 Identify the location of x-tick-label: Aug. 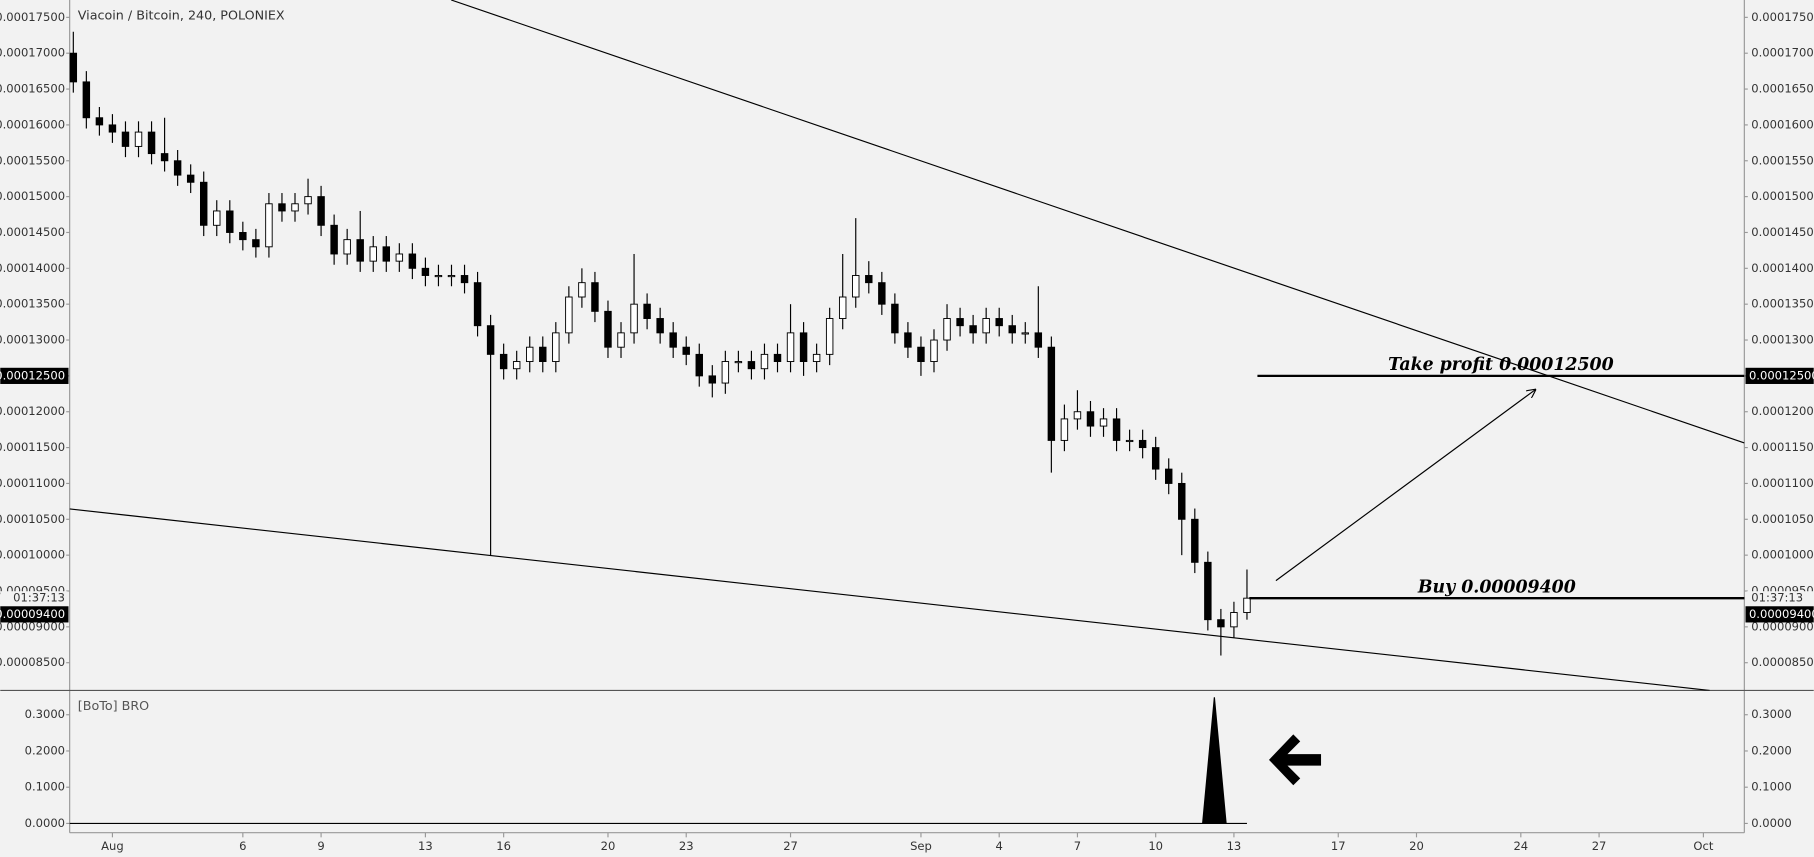
(112, 846).